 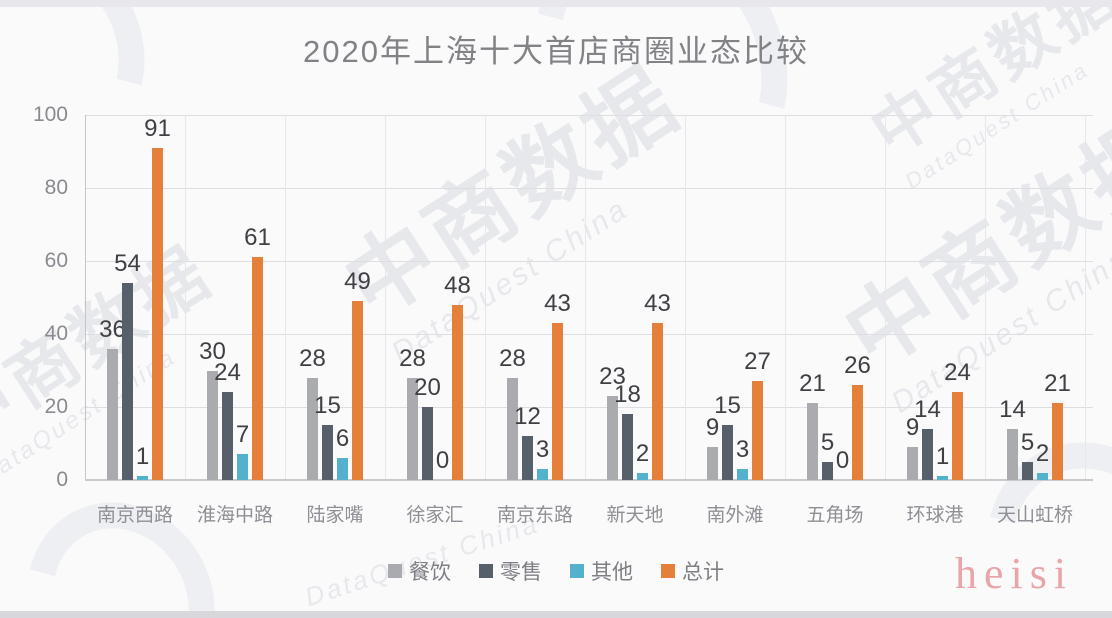 What do you see at coordinates (512, 428) in the screenshot?
I see `bar-餐饮-南京东路` at bounding box center [512, 428].